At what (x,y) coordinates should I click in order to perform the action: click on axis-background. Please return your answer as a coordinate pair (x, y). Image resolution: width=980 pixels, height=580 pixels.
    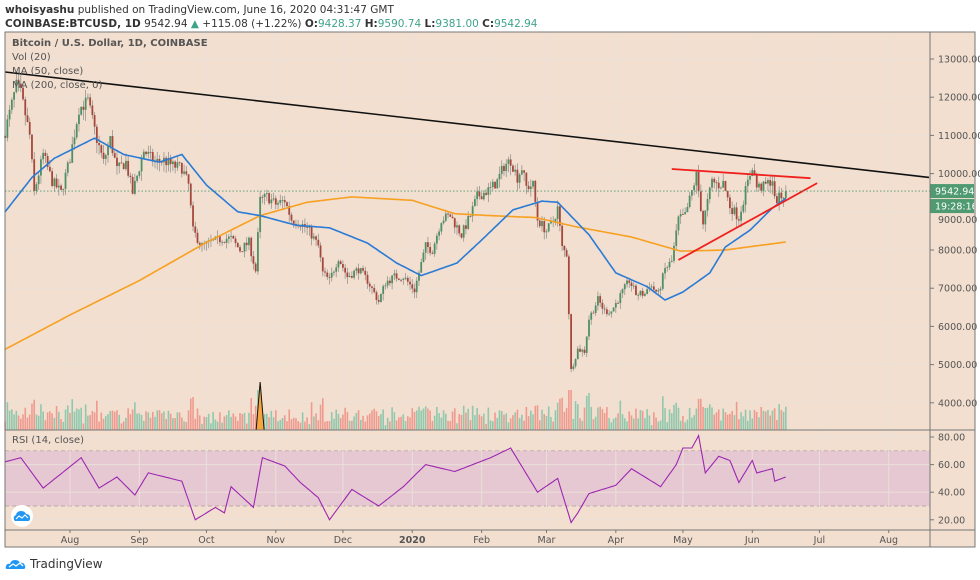
    Looking at the image, I should click on (952, 289).